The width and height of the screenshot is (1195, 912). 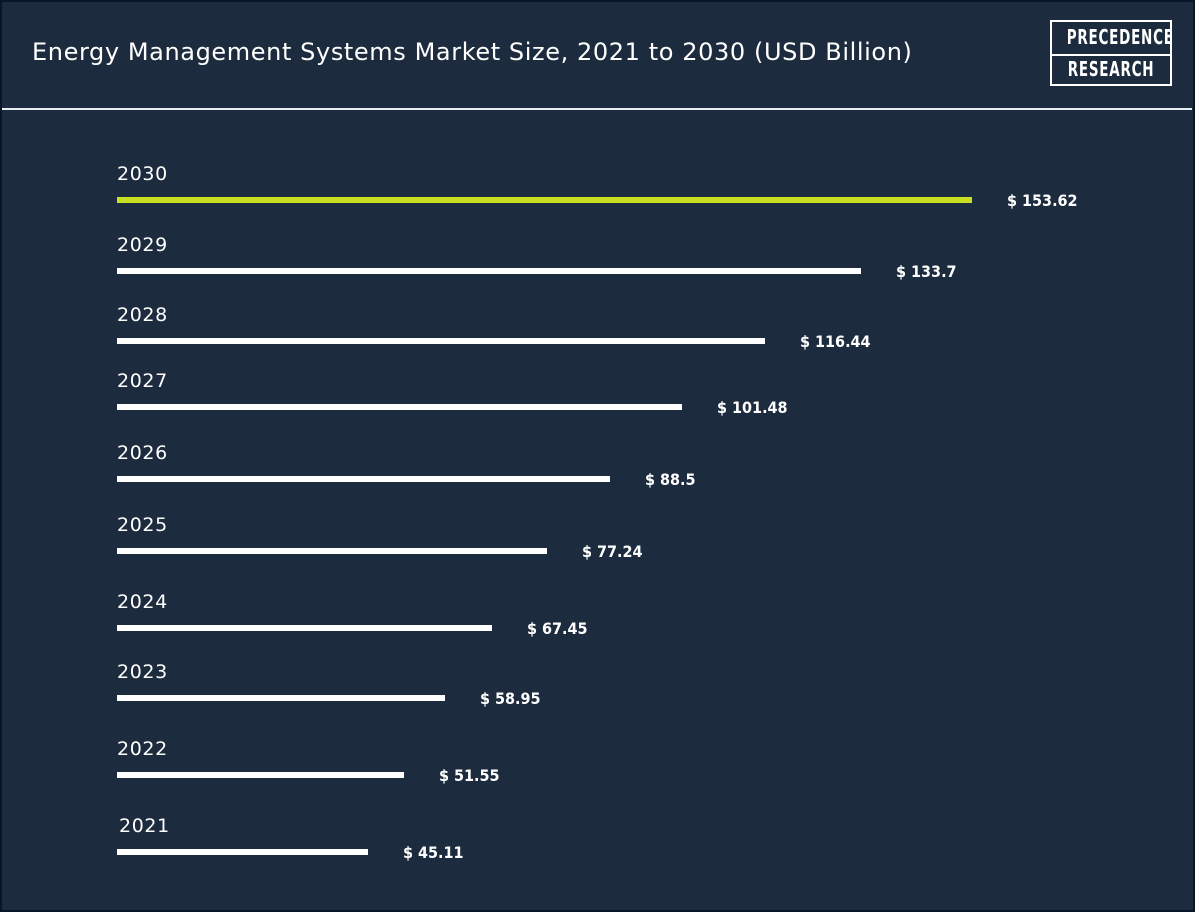 I want to click on bar-2026, so click(x=363, y=479).